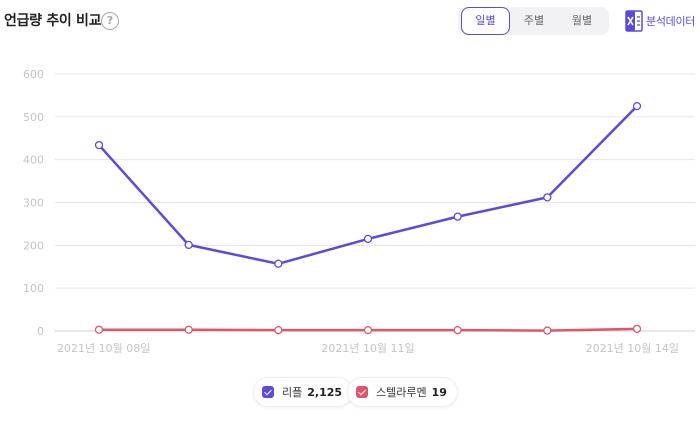 This screenshot has height=443, width=700. I want to click on y-tick-label: 200, so click(33, 245).